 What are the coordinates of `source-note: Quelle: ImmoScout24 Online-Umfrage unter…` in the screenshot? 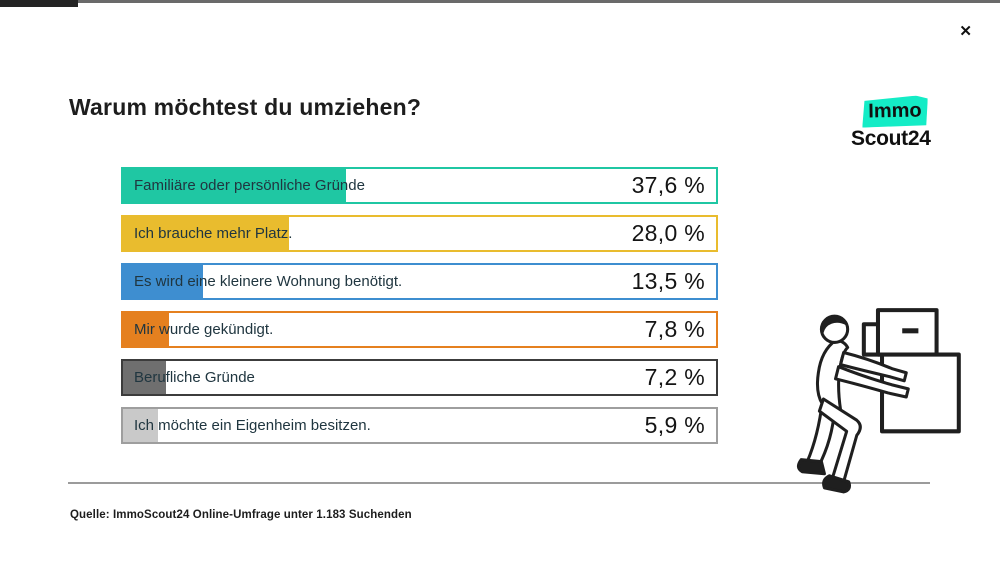 It's located at (241, 515).